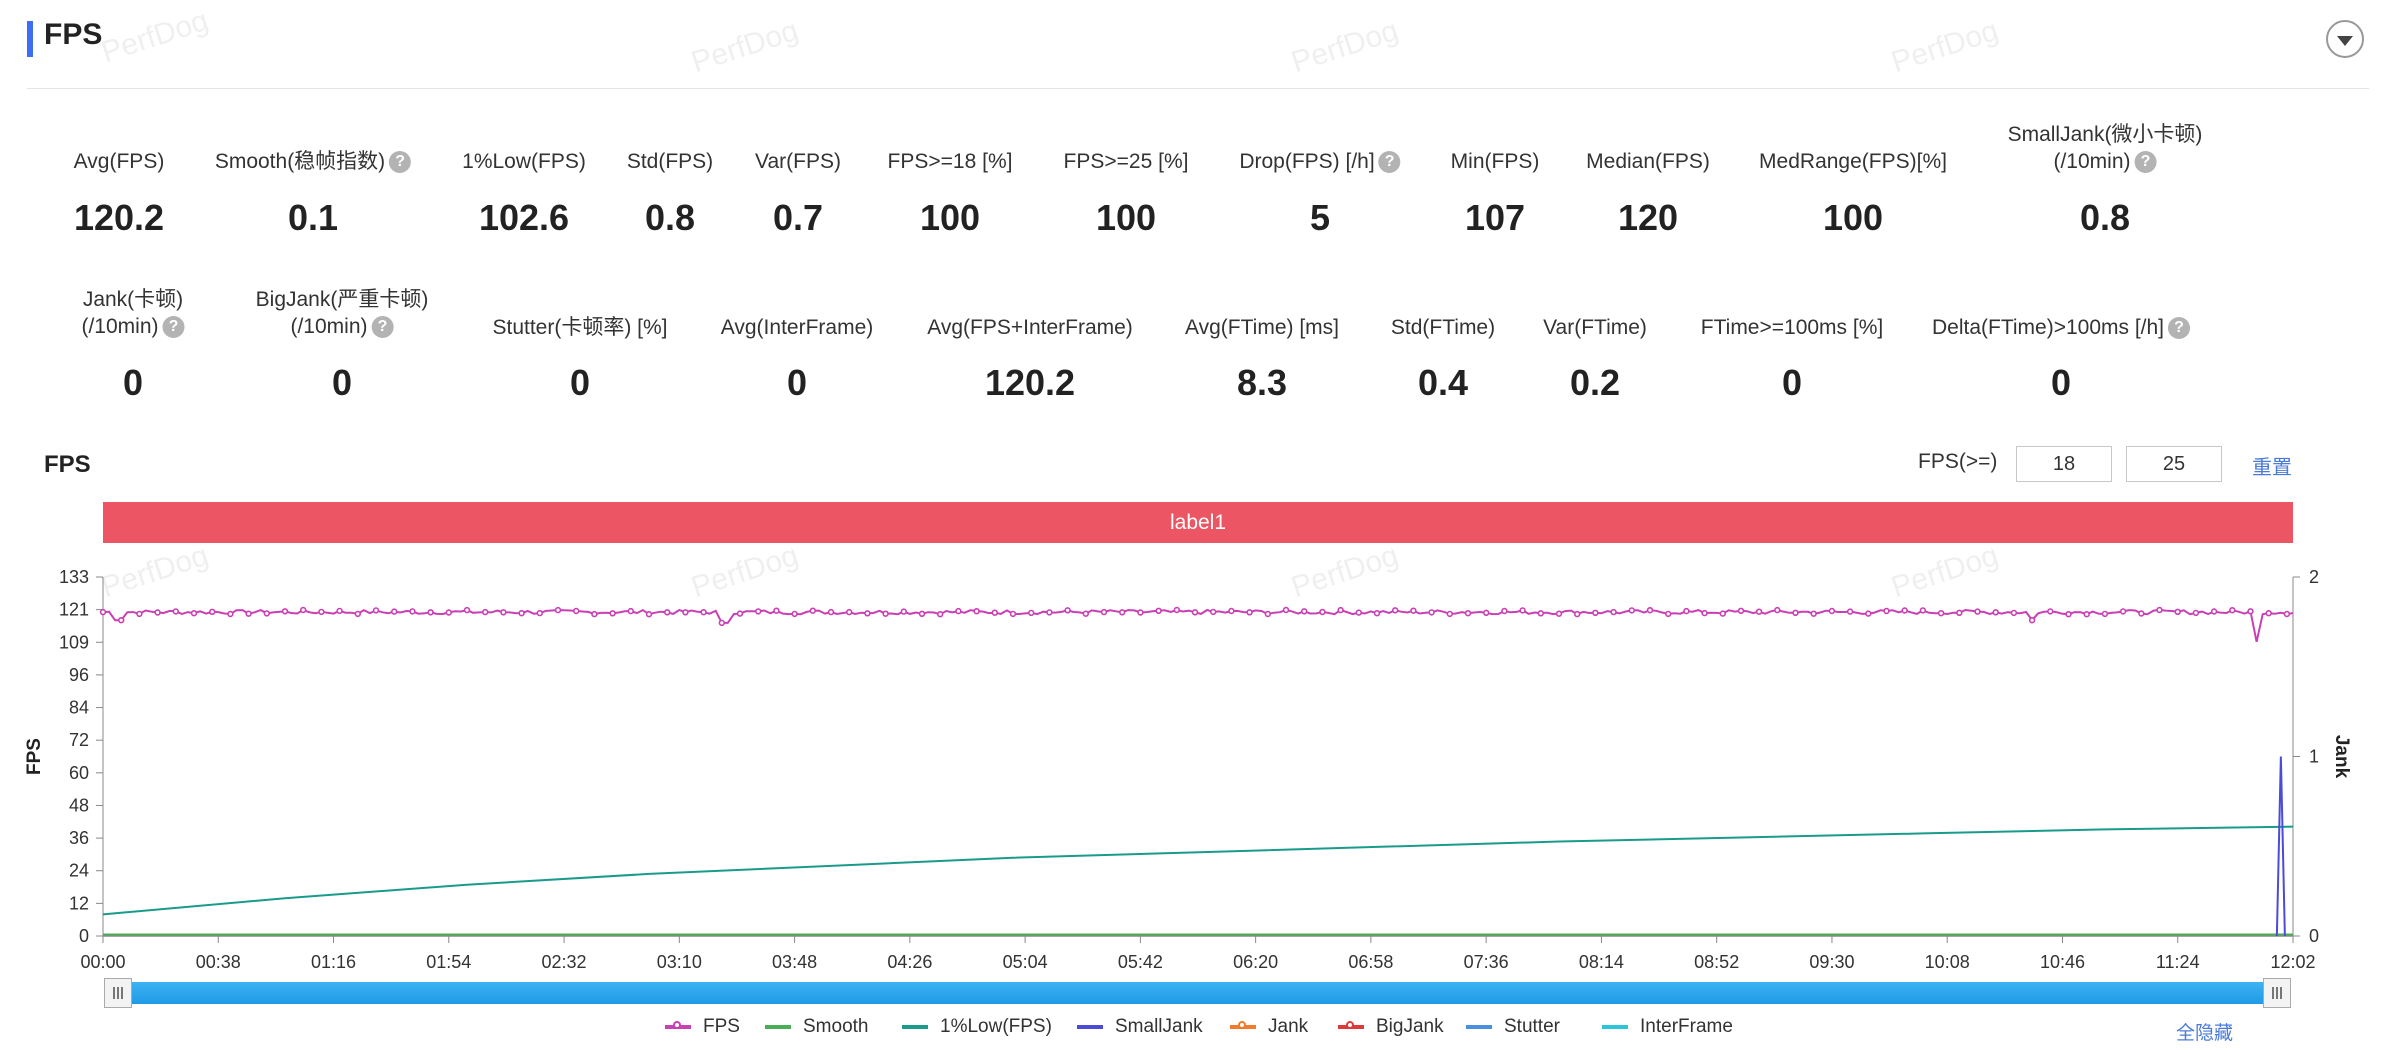 This screenshot has width=2388, height=1050. Describe the element at coordinates (2272, 468) in the screenshot. I see `reset-button: 重置` at that location.